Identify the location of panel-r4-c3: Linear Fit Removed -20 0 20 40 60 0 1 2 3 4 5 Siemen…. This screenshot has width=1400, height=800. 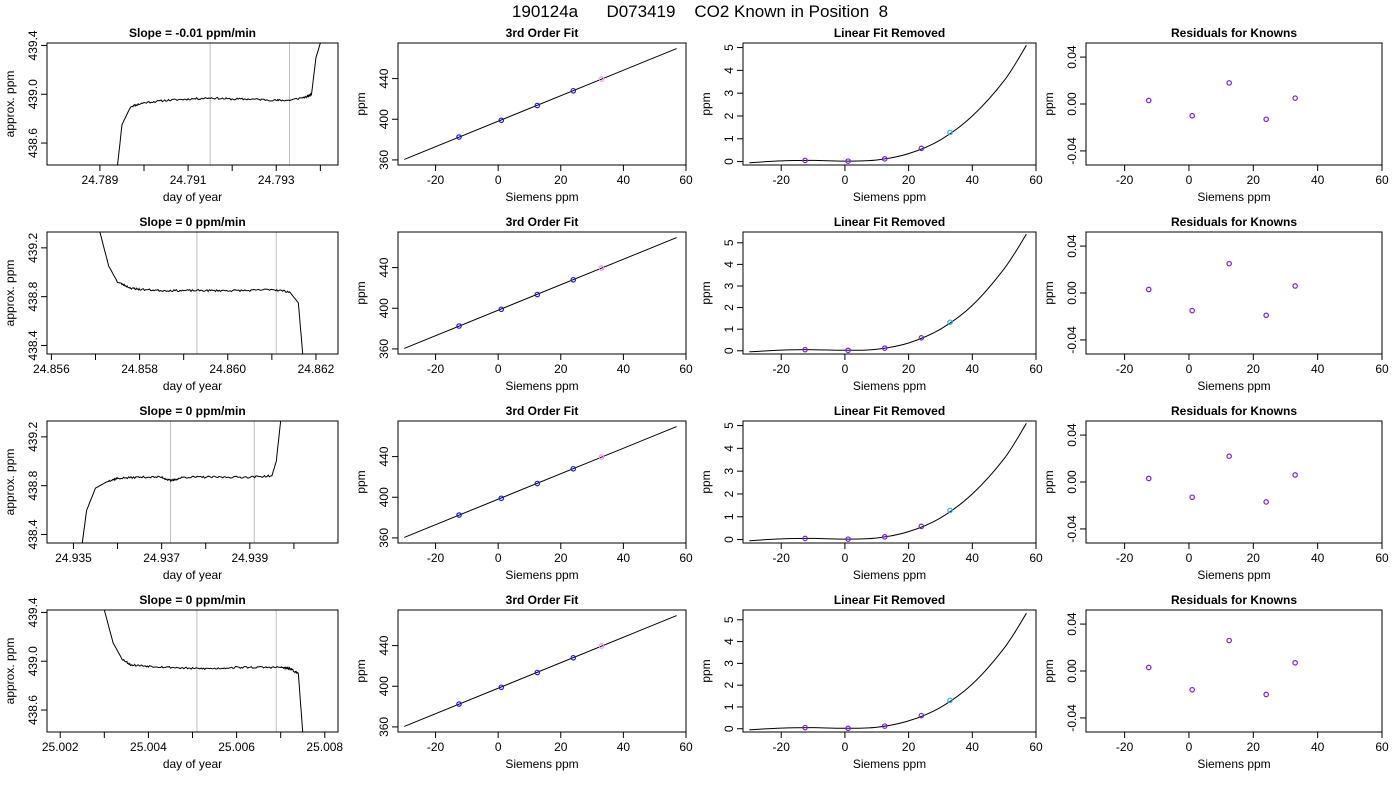
(871, 682).